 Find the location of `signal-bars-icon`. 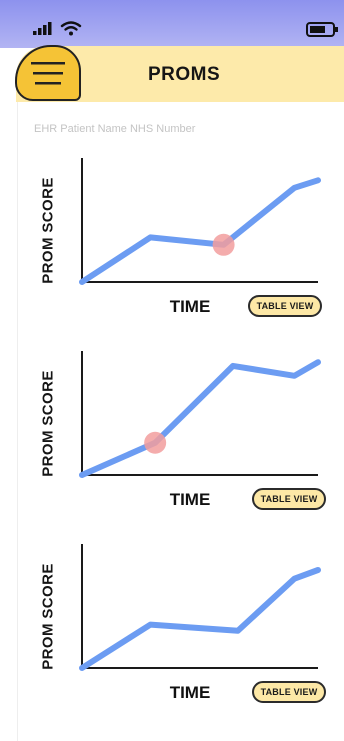

signal-bars-icon is located at coordinates (42, 28).